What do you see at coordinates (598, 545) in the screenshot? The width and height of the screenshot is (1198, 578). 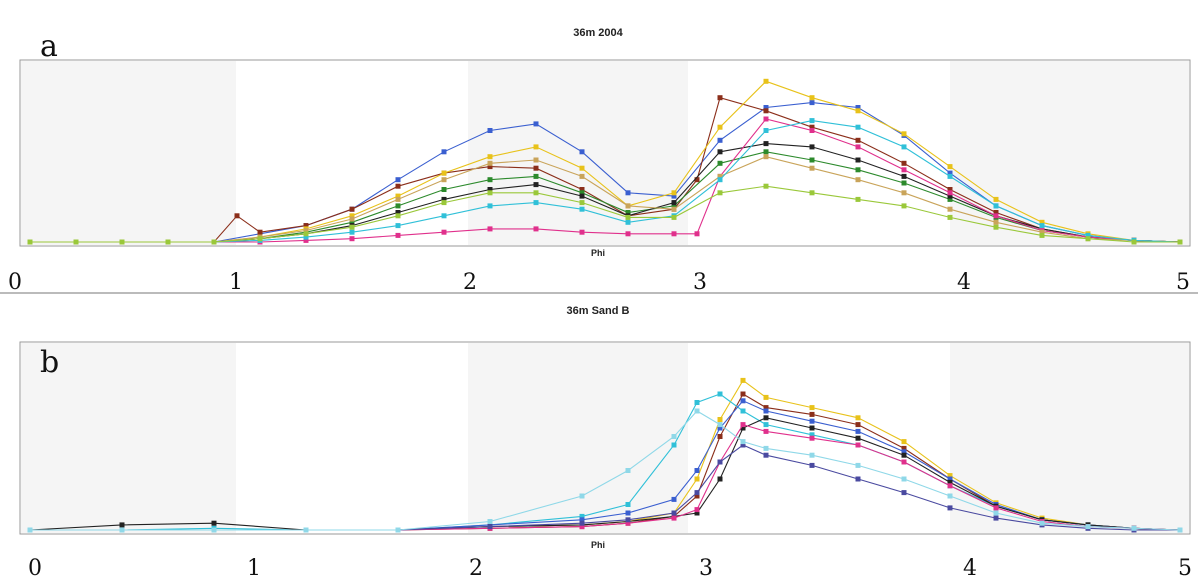 I see `x-axis-label: Phi` at bounding box center [598, 545].